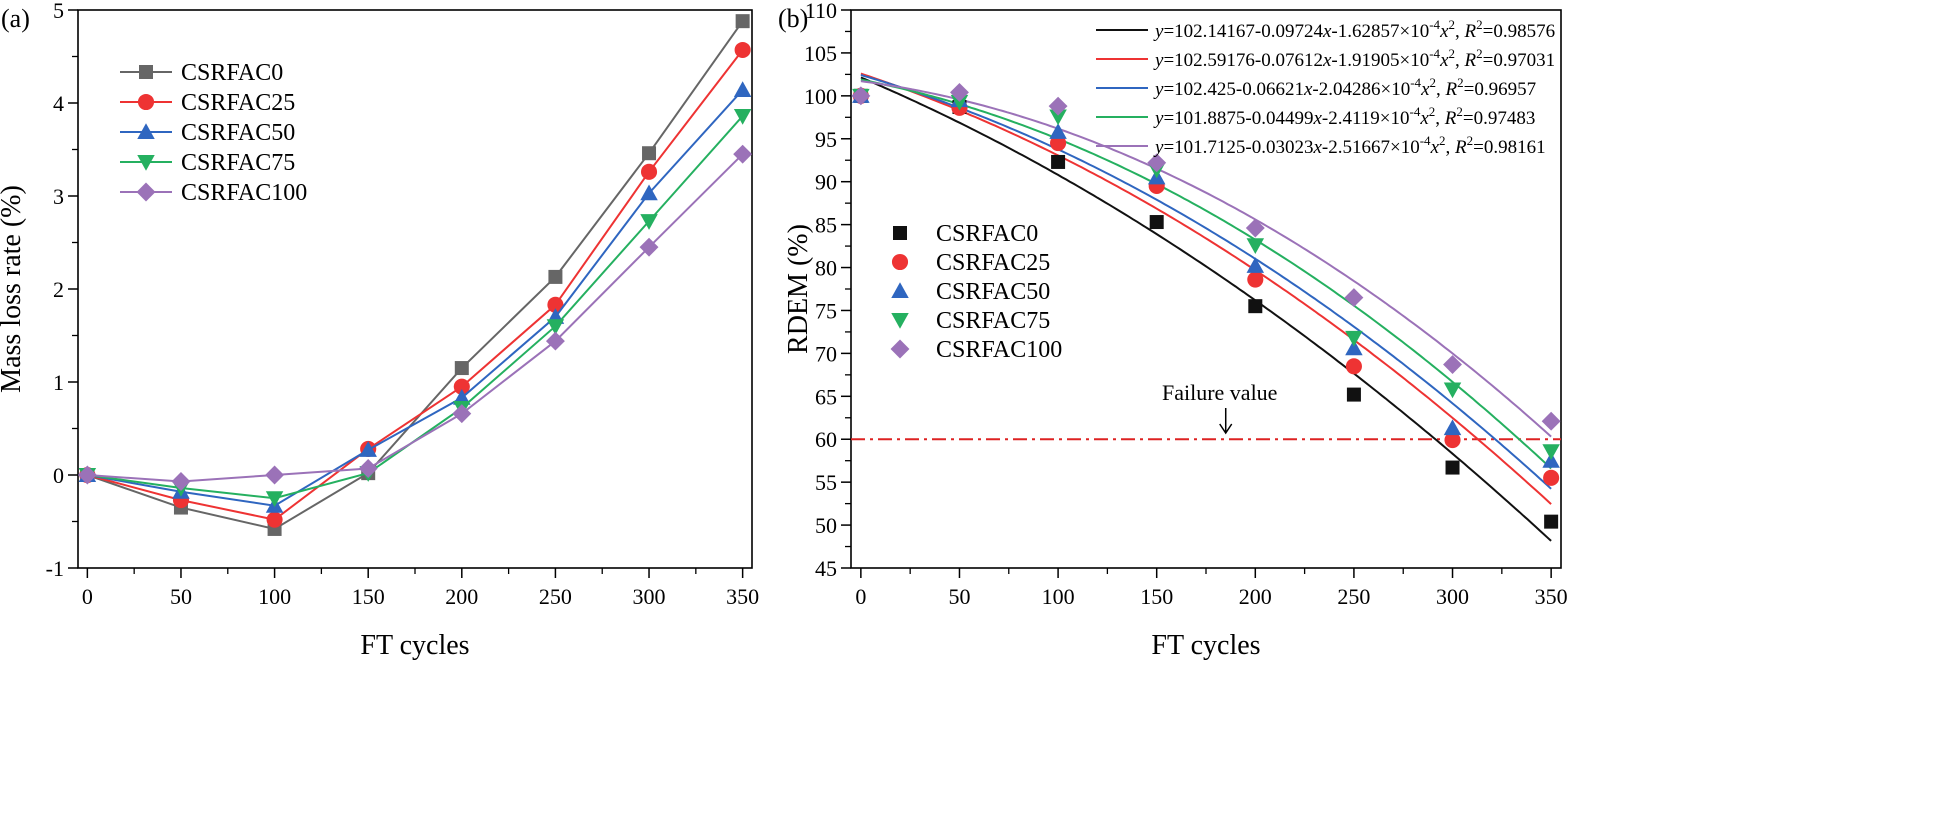 The width and height of the screenshot is (1946, 818). I want to click on legend-label: CSRFAC0, so click(987, 234).